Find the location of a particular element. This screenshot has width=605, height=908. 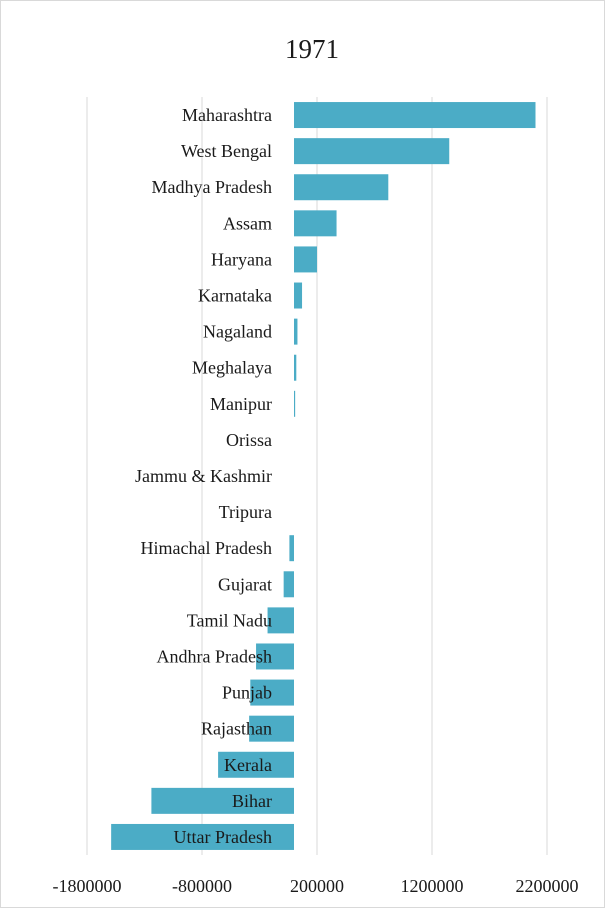

category-label: Gujarat is located at coordinates (245, 584).